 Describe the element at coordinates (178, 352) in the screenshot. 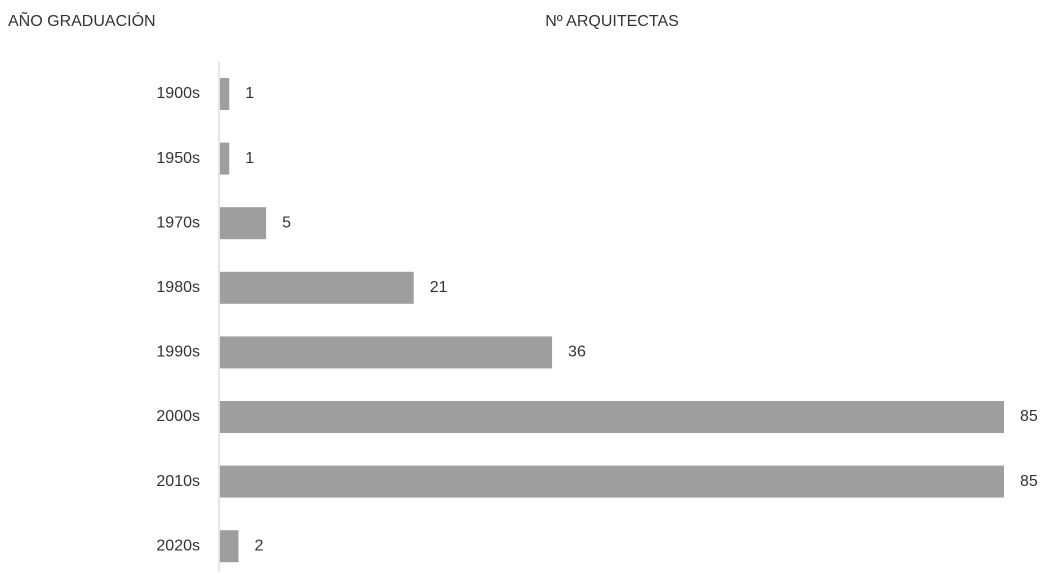

I see `y-tick-label: 1990s` at that location.